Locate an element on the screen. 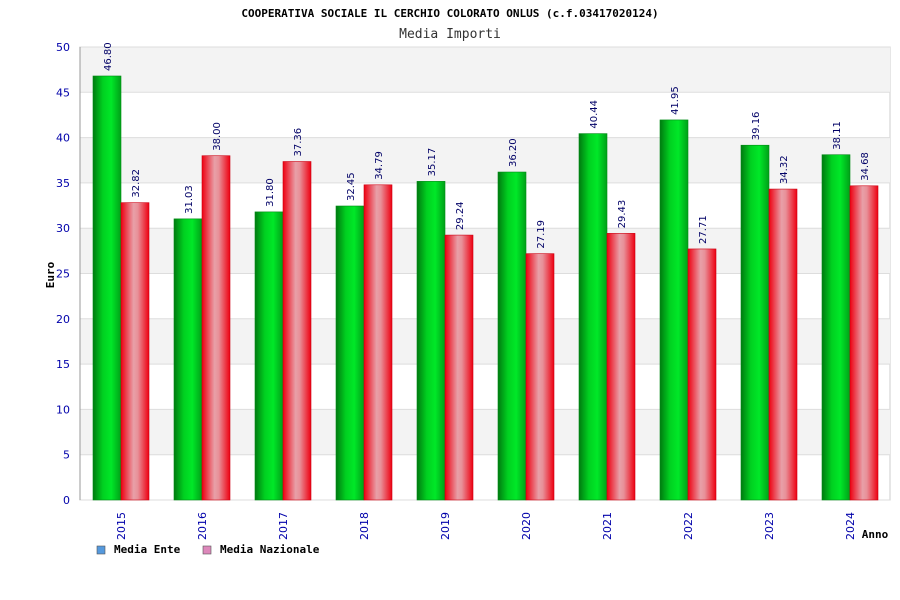 The width and height of the screenshot is (900, 600). y-axis-ticks: 0 5 10 15 20 25 30 35 40 45 50 is located at coordinates (63, 274).